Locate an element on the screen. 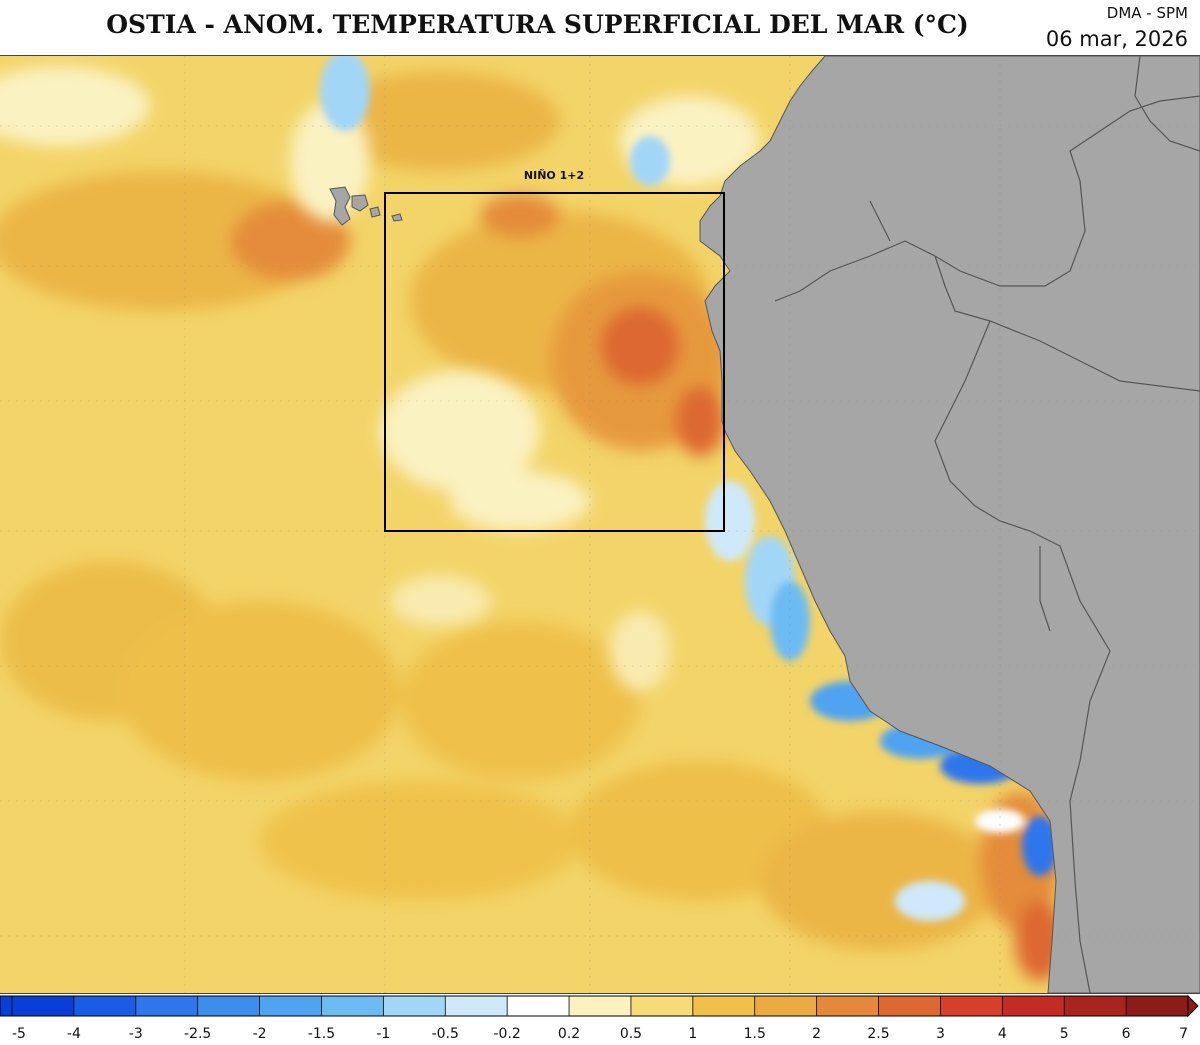 This screenshot has width=1200, height=1045. colorbar-tick-label: -4 is located at coordinates (74, 1034).